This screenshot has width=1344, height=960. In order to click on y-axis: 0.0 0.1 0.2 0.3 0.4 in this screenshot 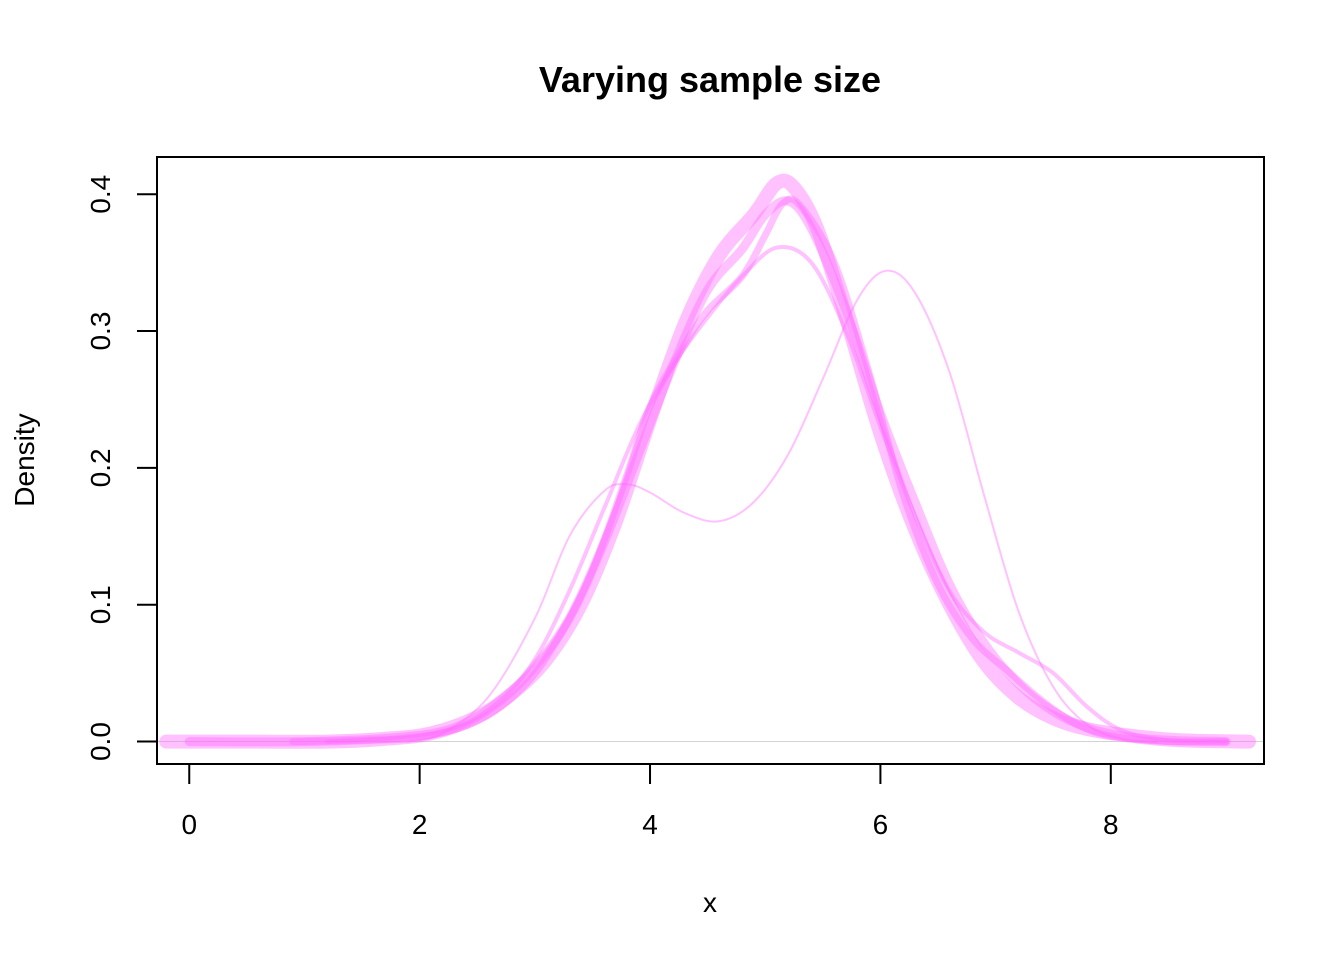, I will do `click(121, 468)`.